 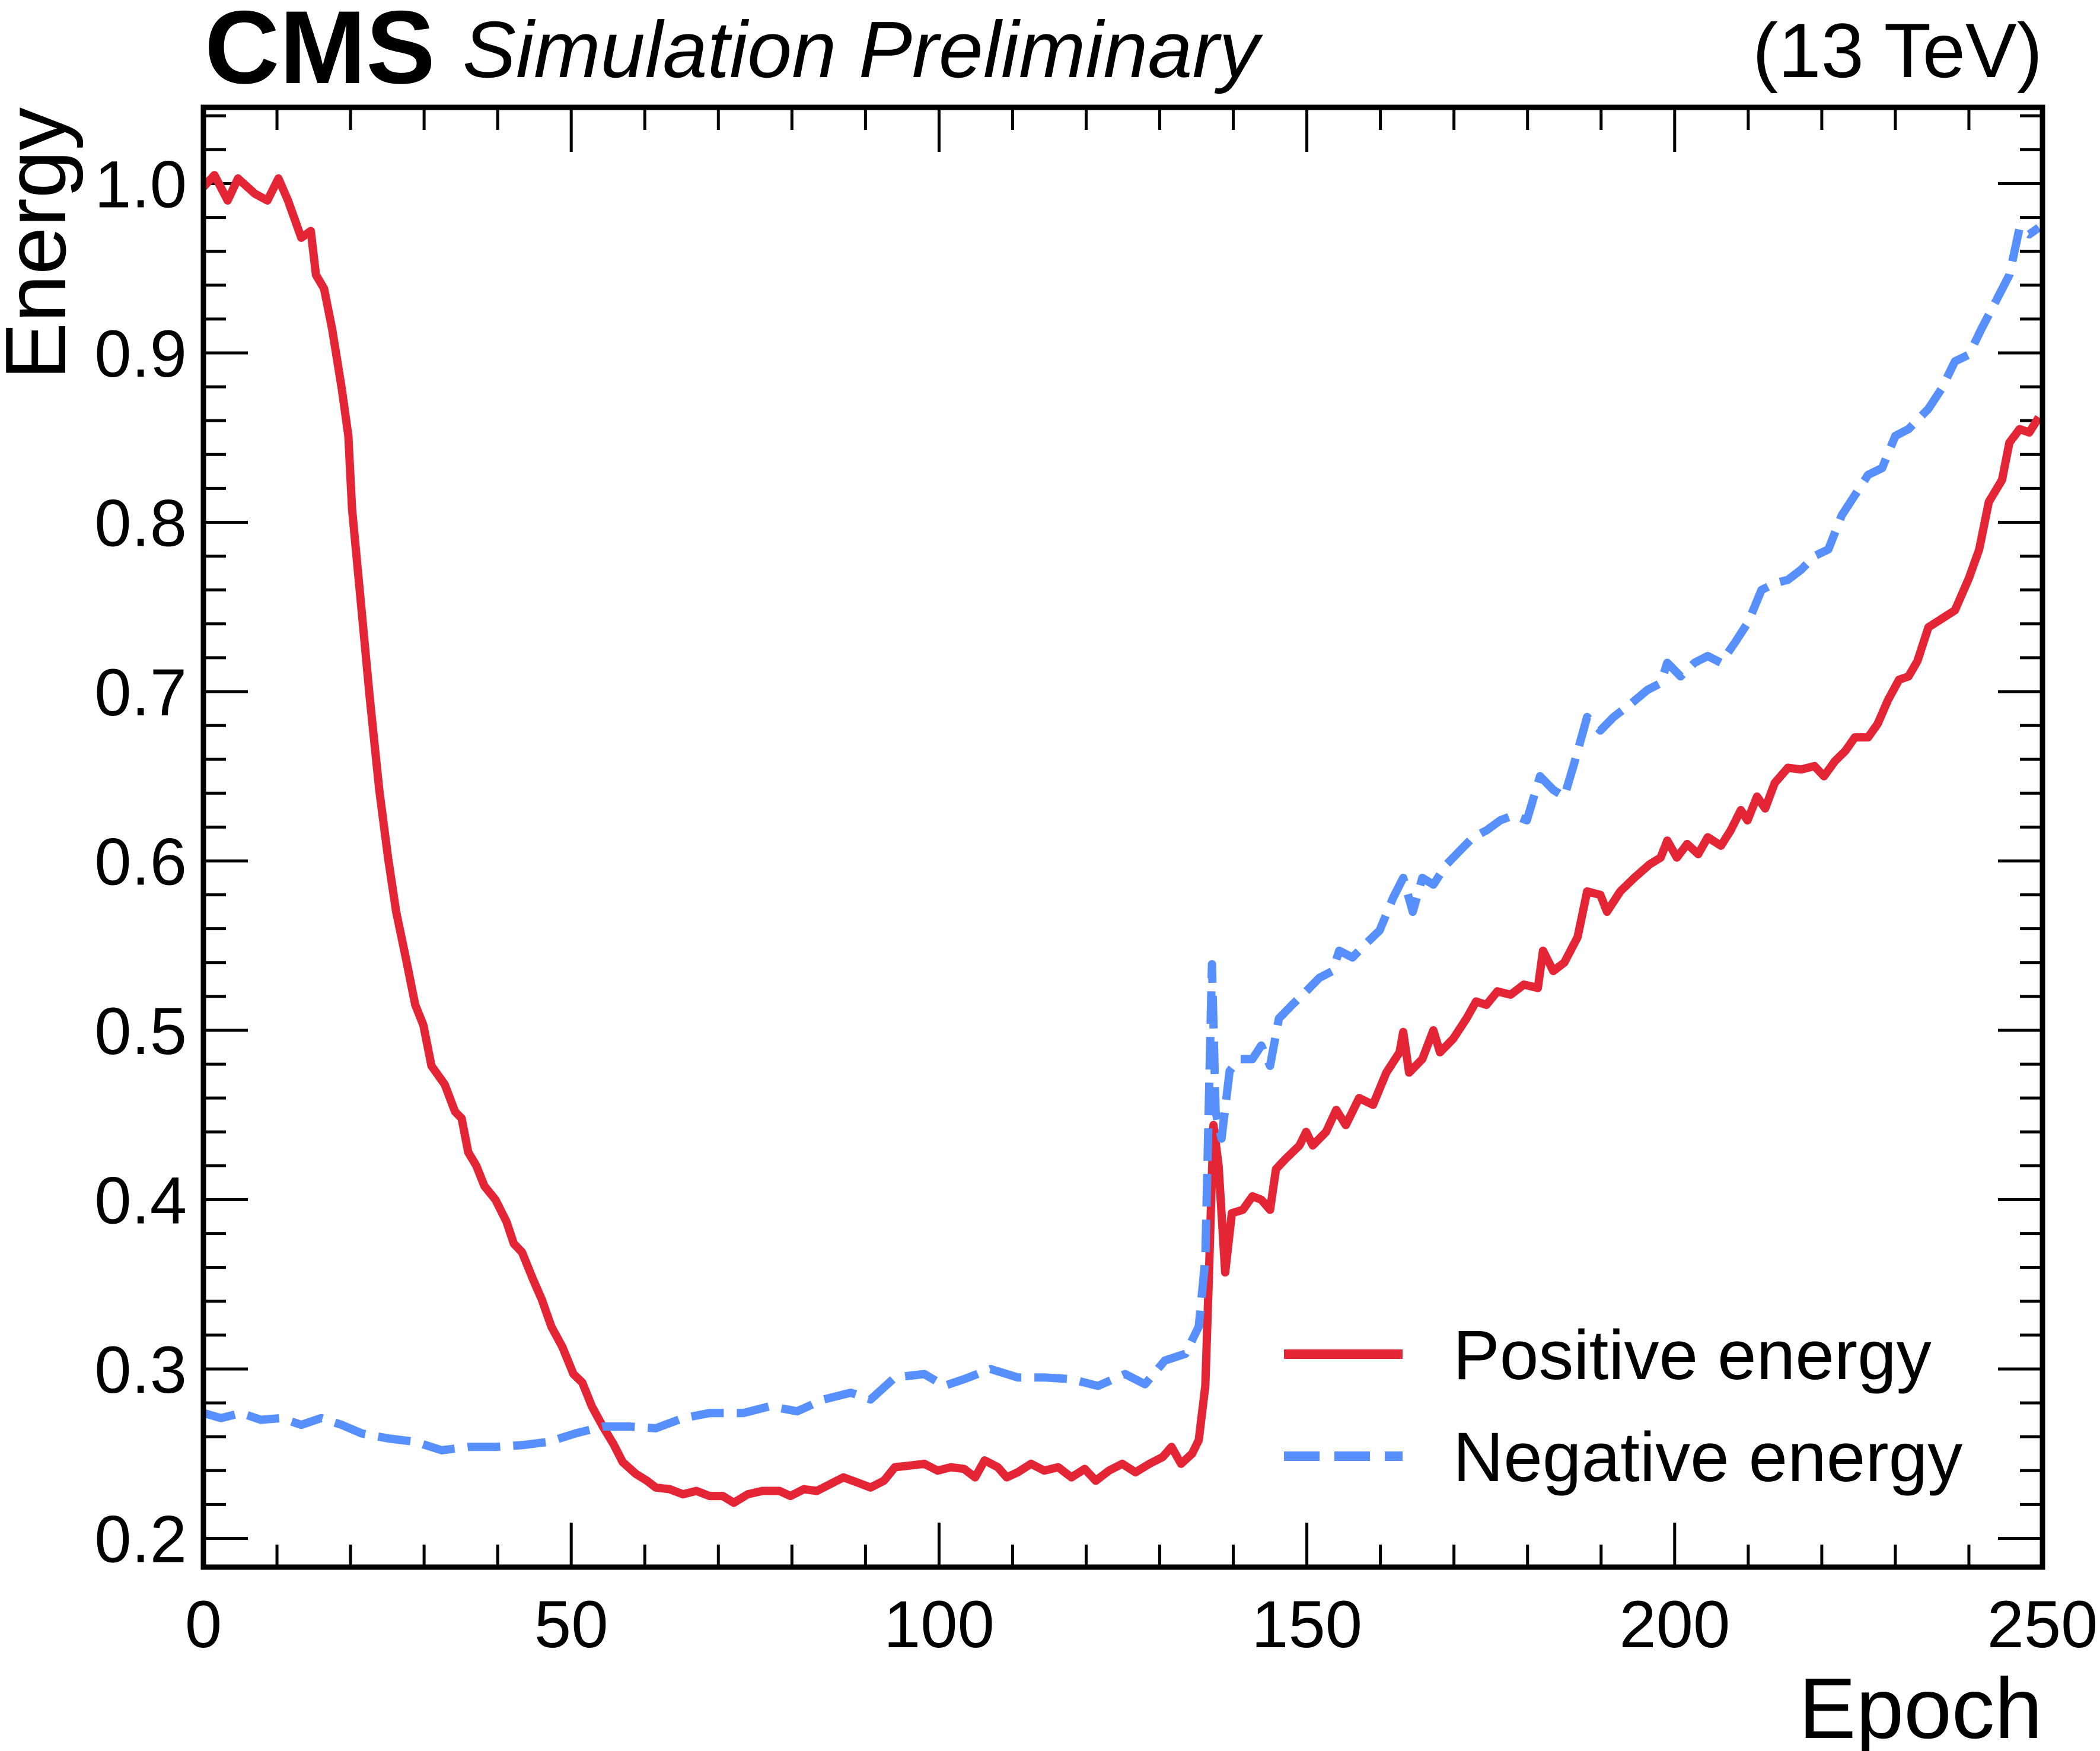 What do you see at coordinates (2043, 1624) in the screenshot?
I see `x-tick-label: 250` at bounding box center [2043, 1624].